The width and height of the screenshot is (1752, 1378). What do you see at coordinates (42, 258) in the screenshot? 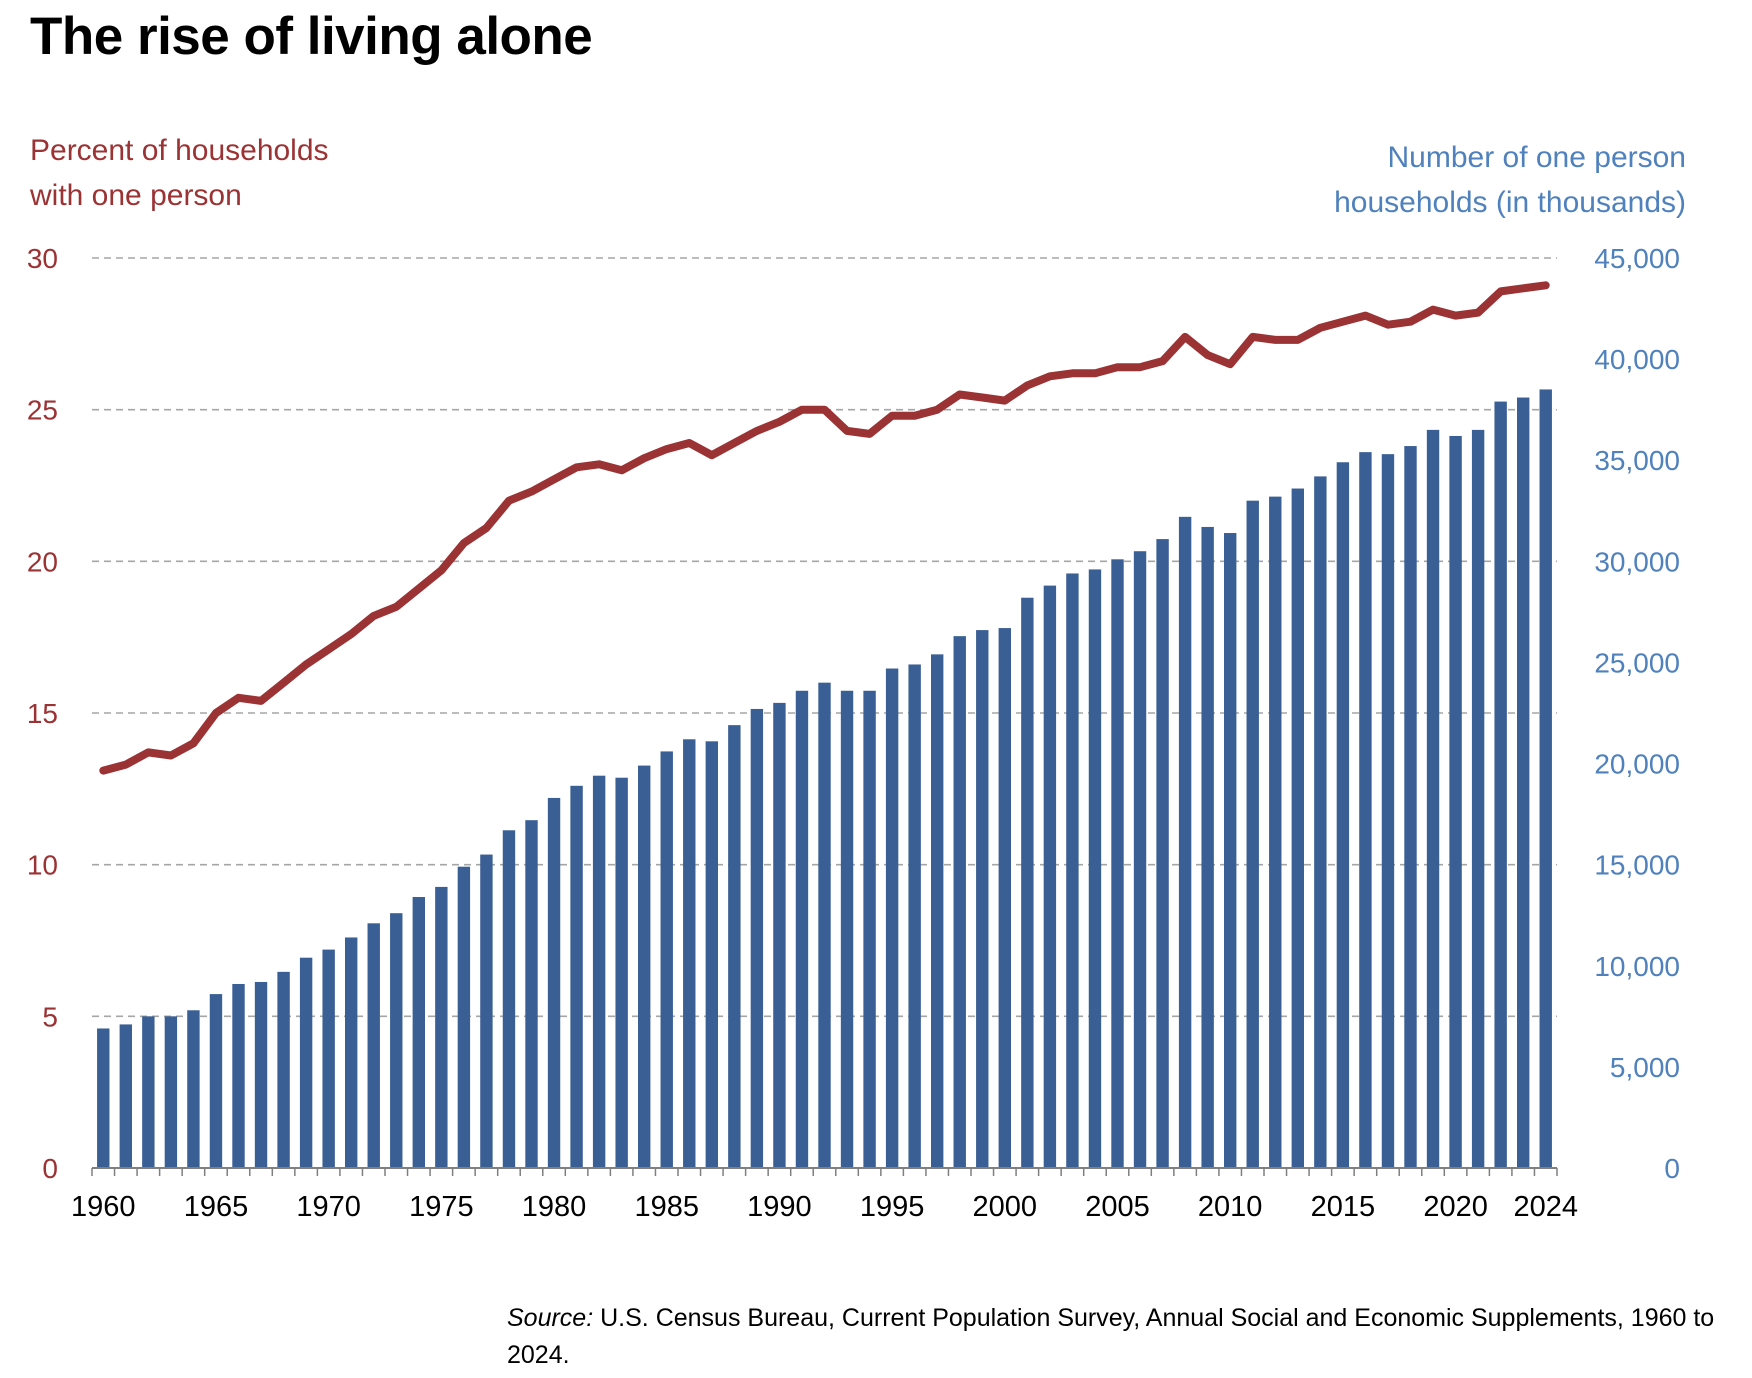
I see `left-tick-label: 30` at bounding box center [42, 258].